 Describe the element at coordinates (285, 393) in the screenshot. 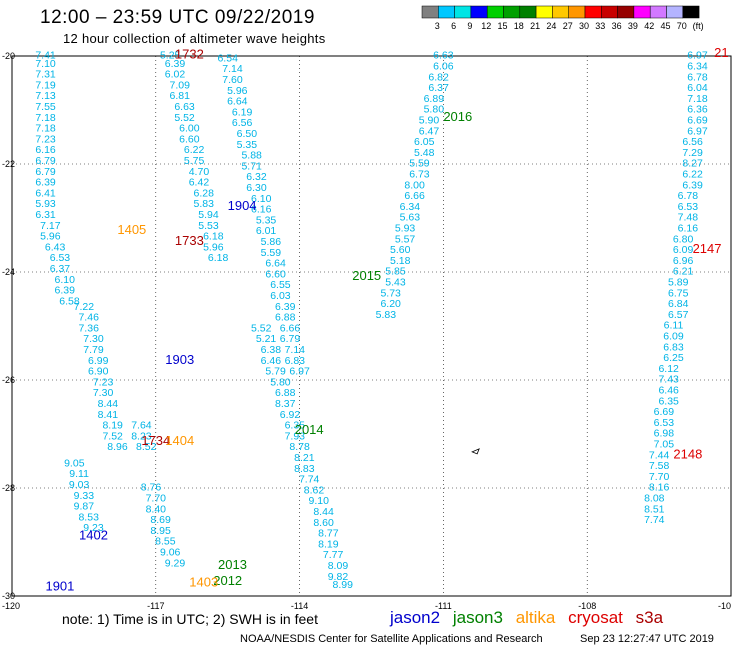

I see `swh-value: 6.88` at that location.